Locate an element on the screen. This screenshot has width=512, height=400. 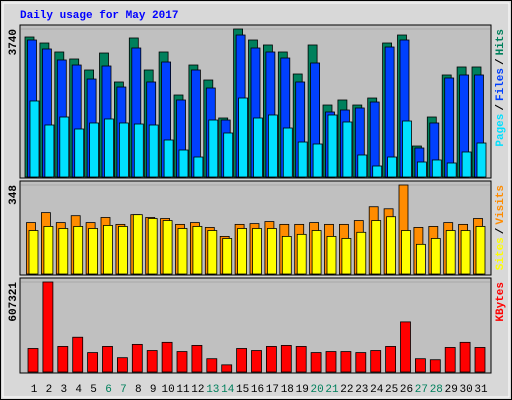
x-tick-label: 9 is located at coordinates (153, 390).